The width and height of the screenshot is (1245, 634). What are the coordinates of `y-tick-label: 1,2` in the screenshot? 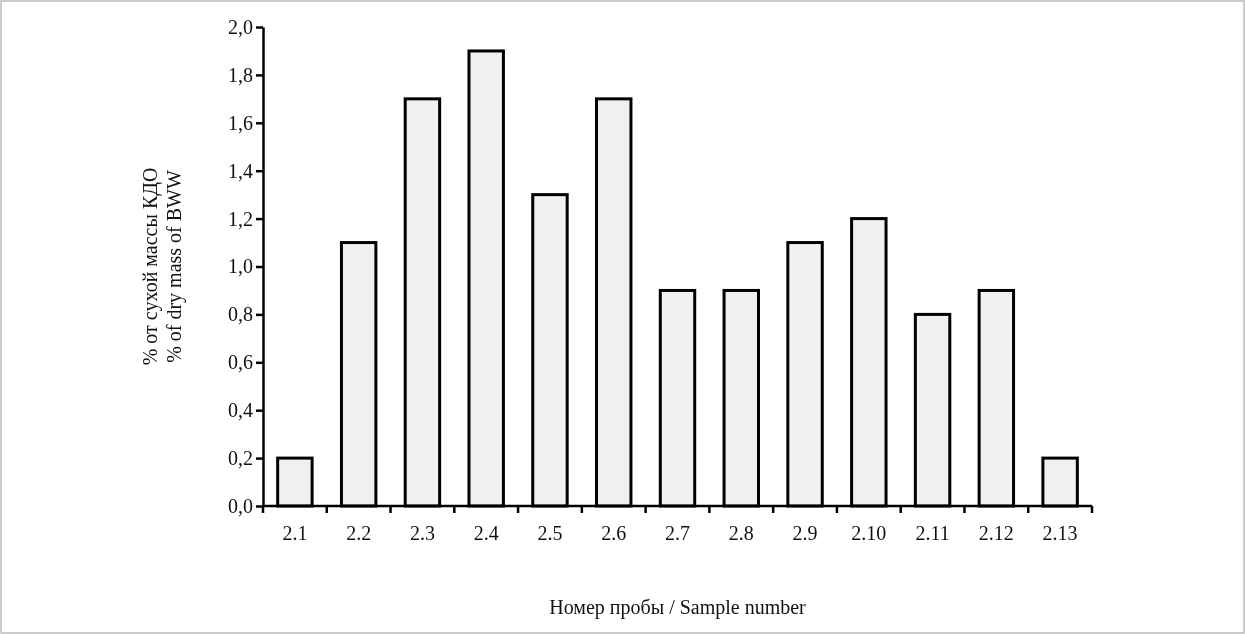 It's located at (240, 218).